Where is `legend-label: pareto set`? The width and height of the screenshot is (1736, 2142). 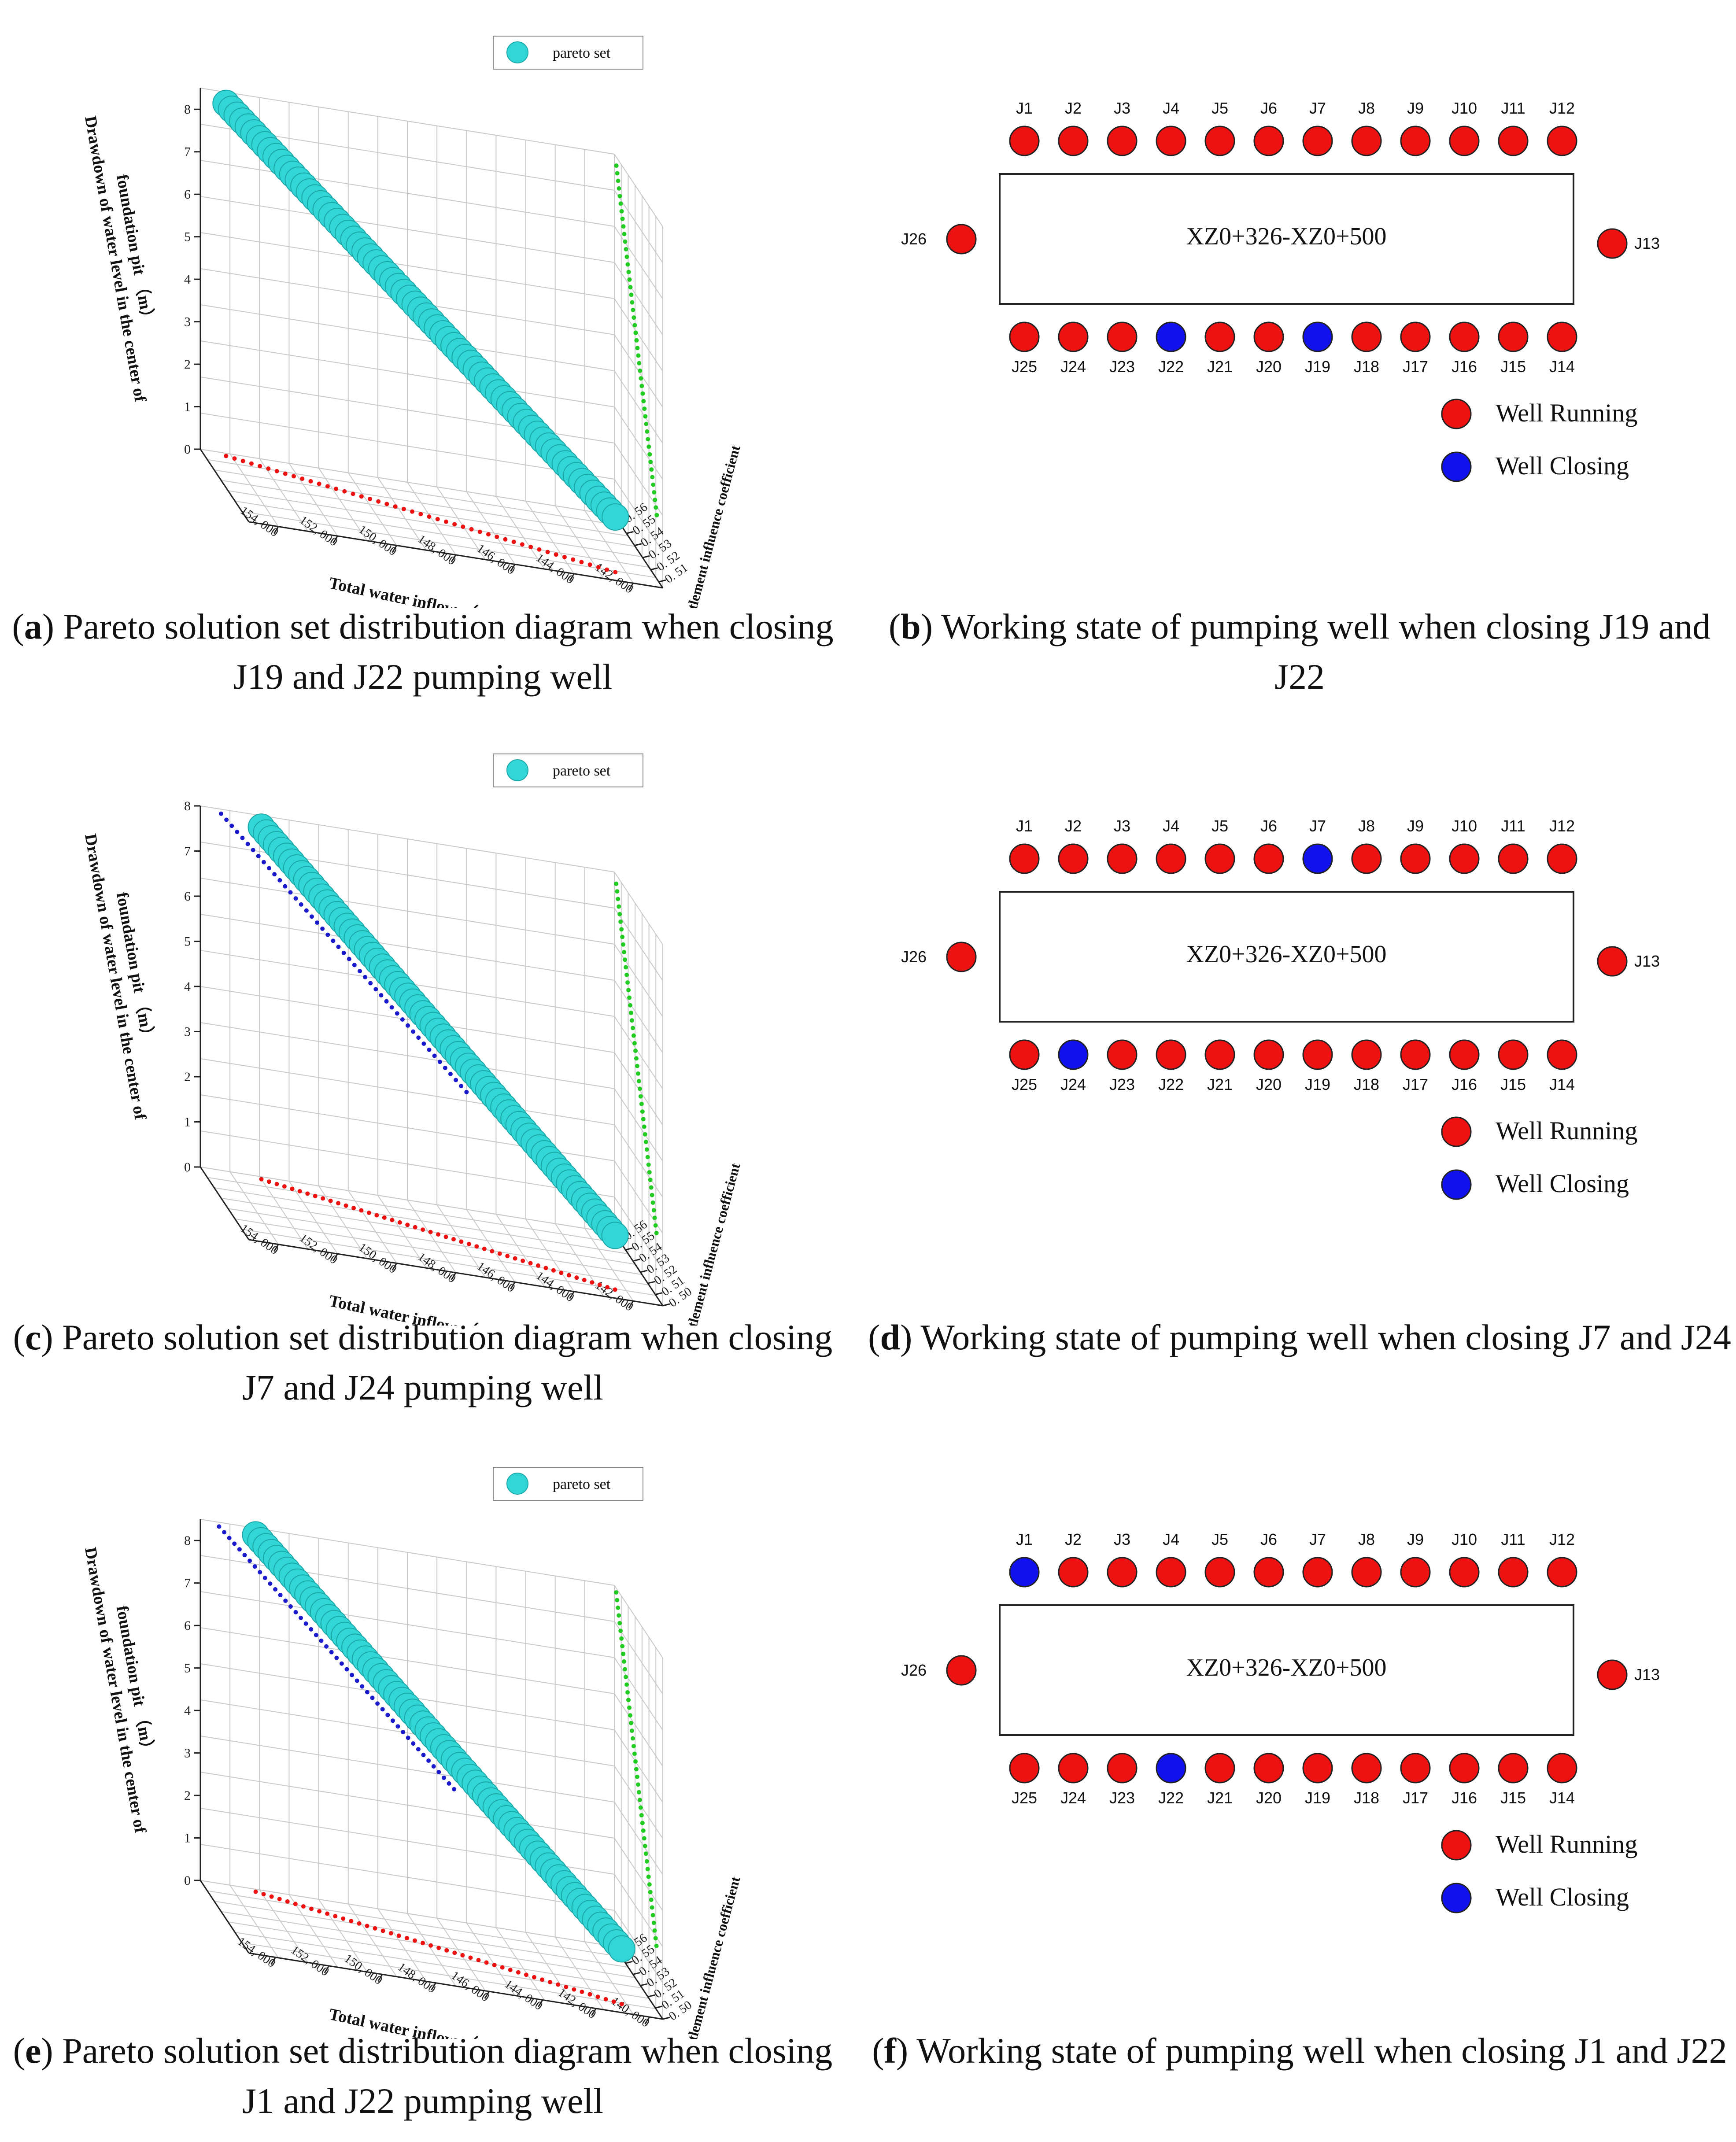
legend-label: pareto set is located at coordinates (582, 771).